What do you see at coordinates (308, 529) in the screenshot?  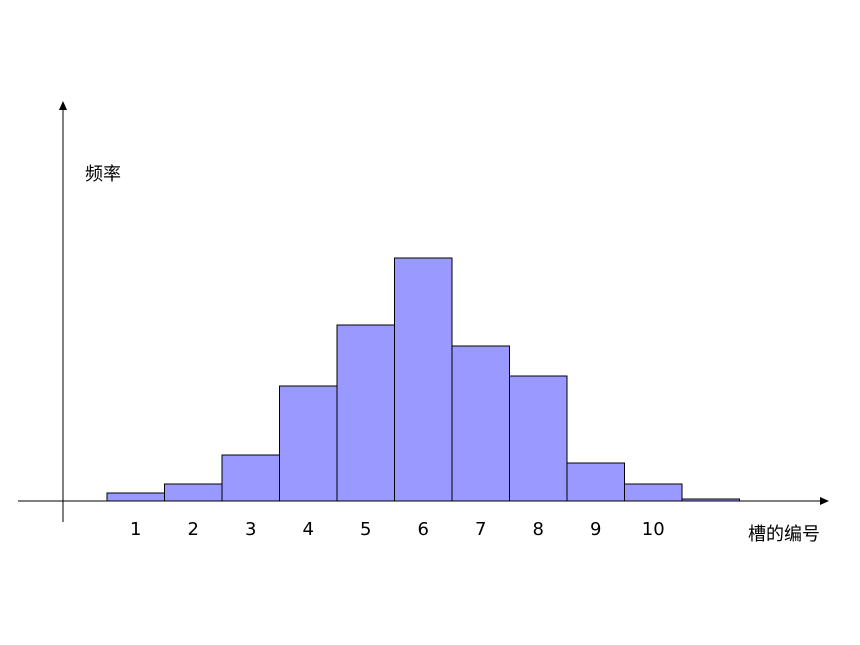 I see `x-tick-label: 4` at bounding box center [308, 529].